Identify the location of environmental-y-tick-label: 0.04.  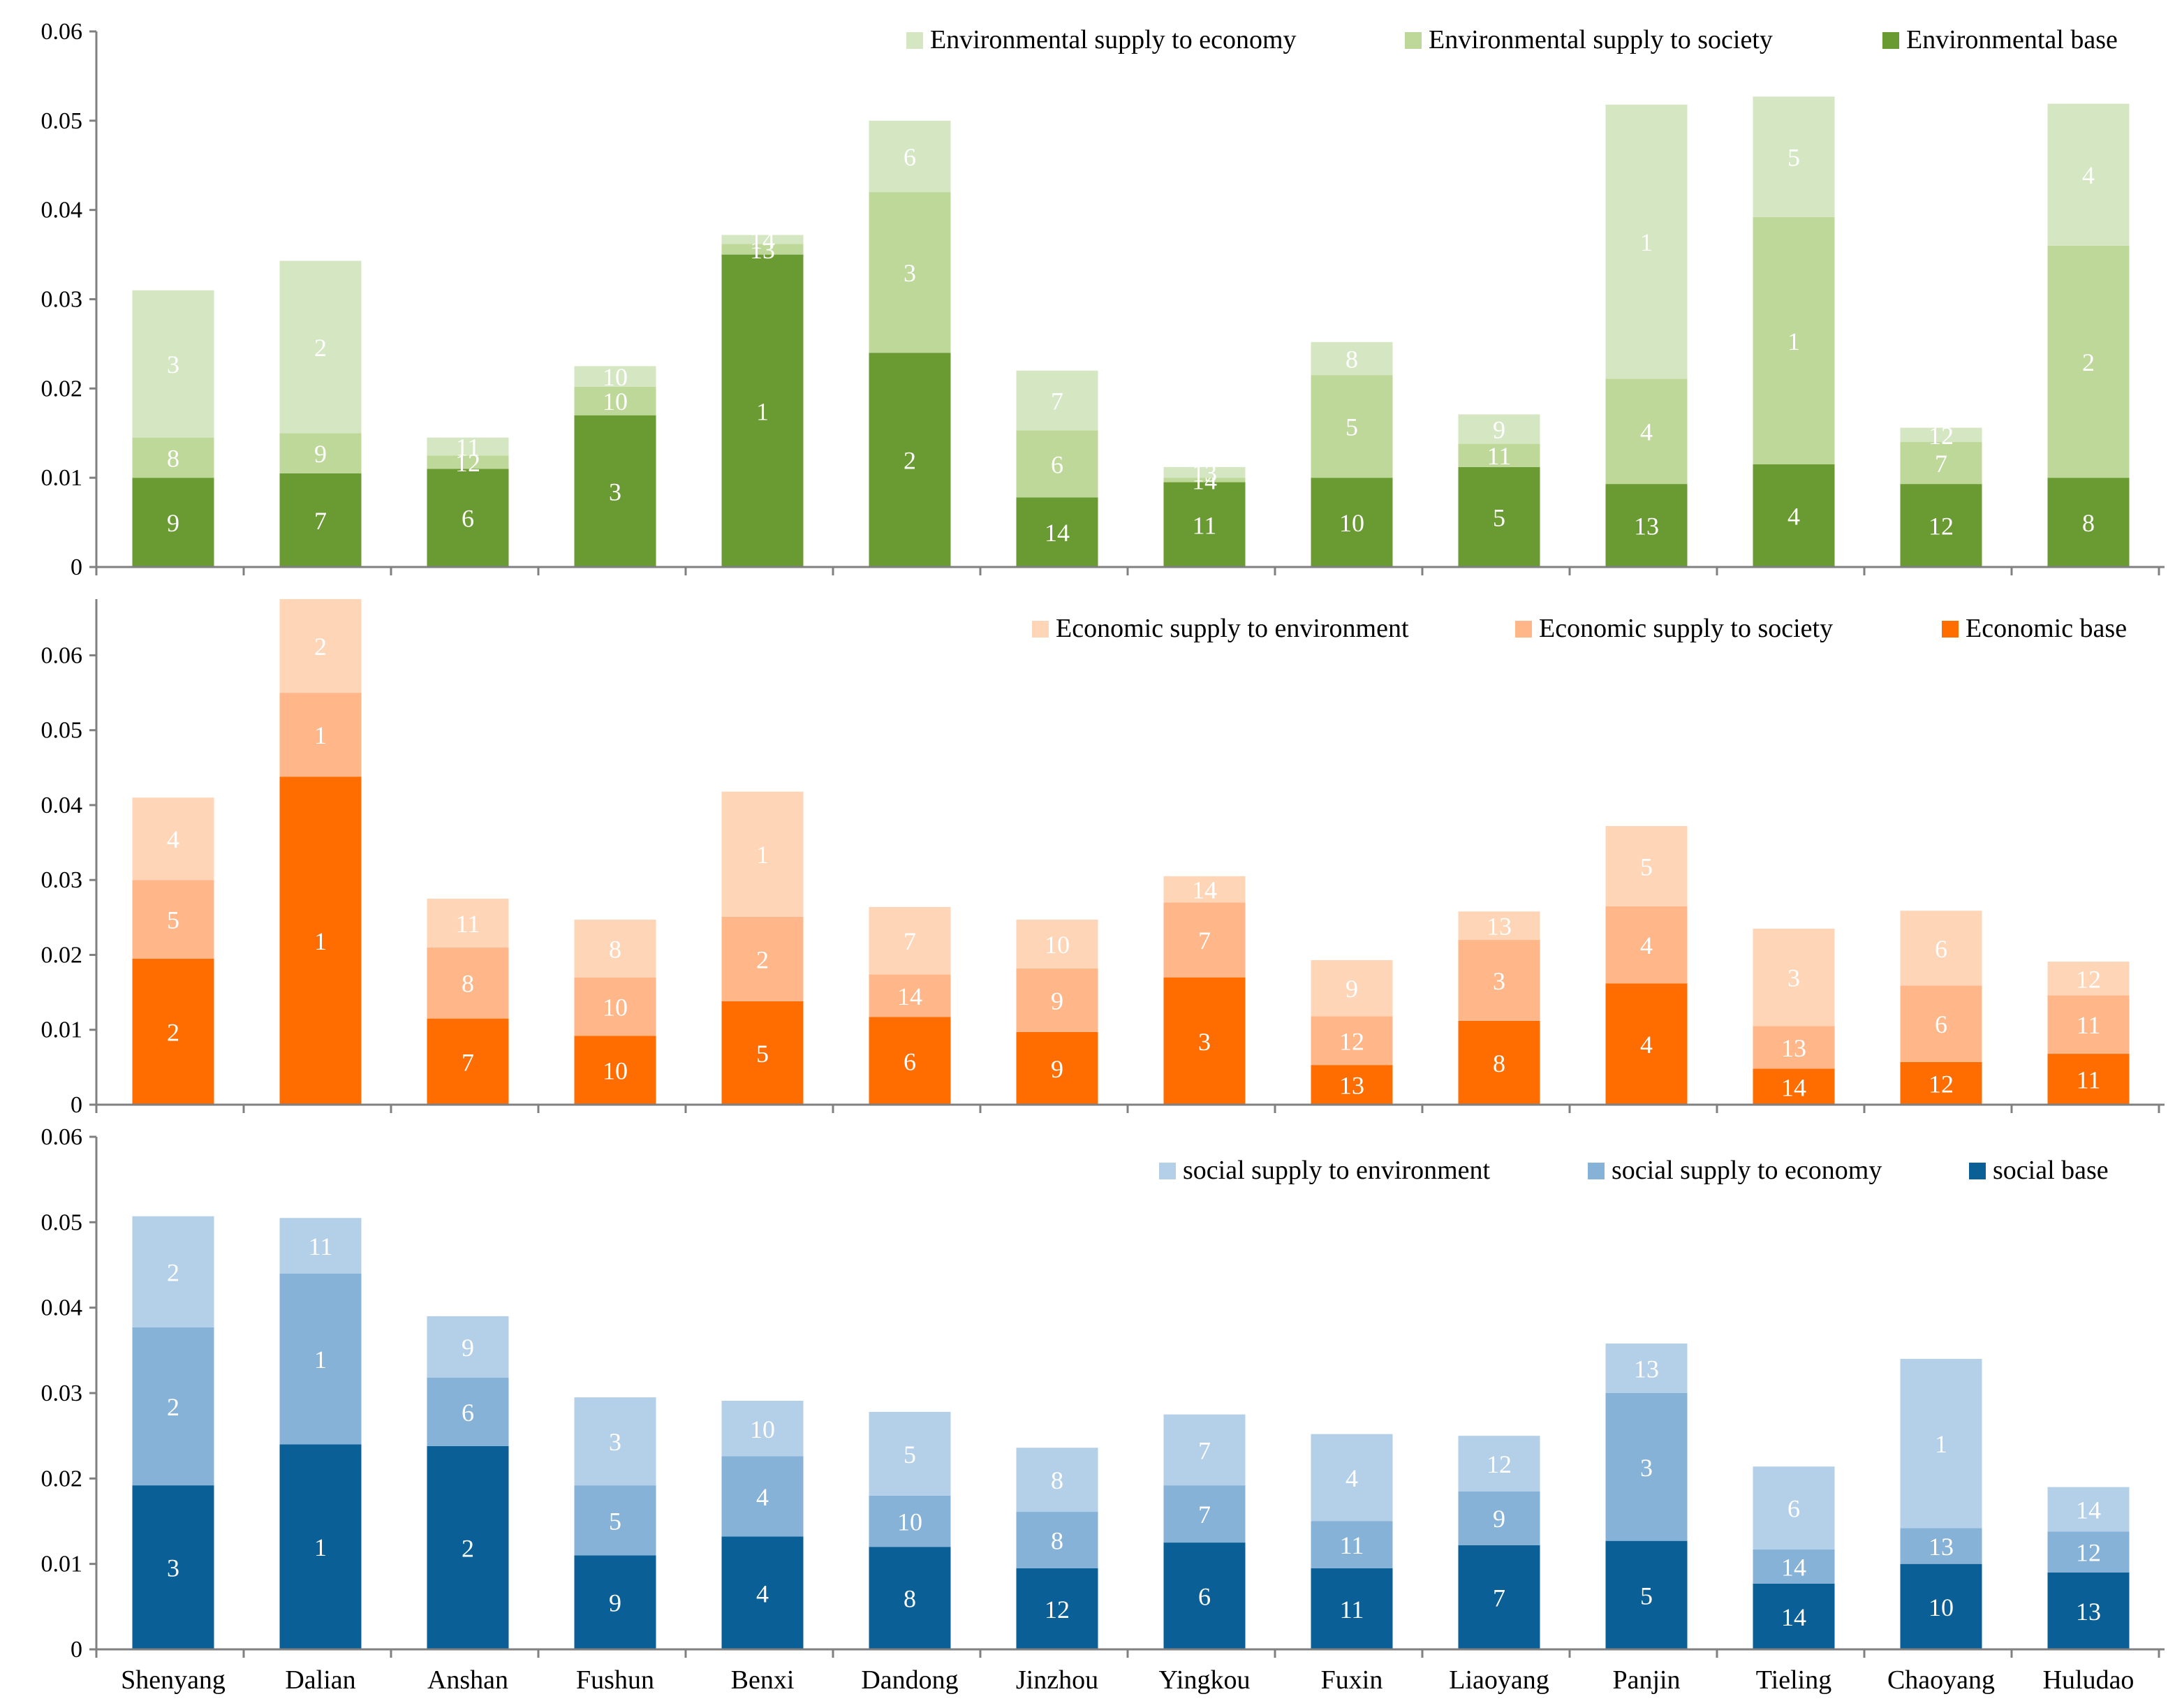
(62, 210).